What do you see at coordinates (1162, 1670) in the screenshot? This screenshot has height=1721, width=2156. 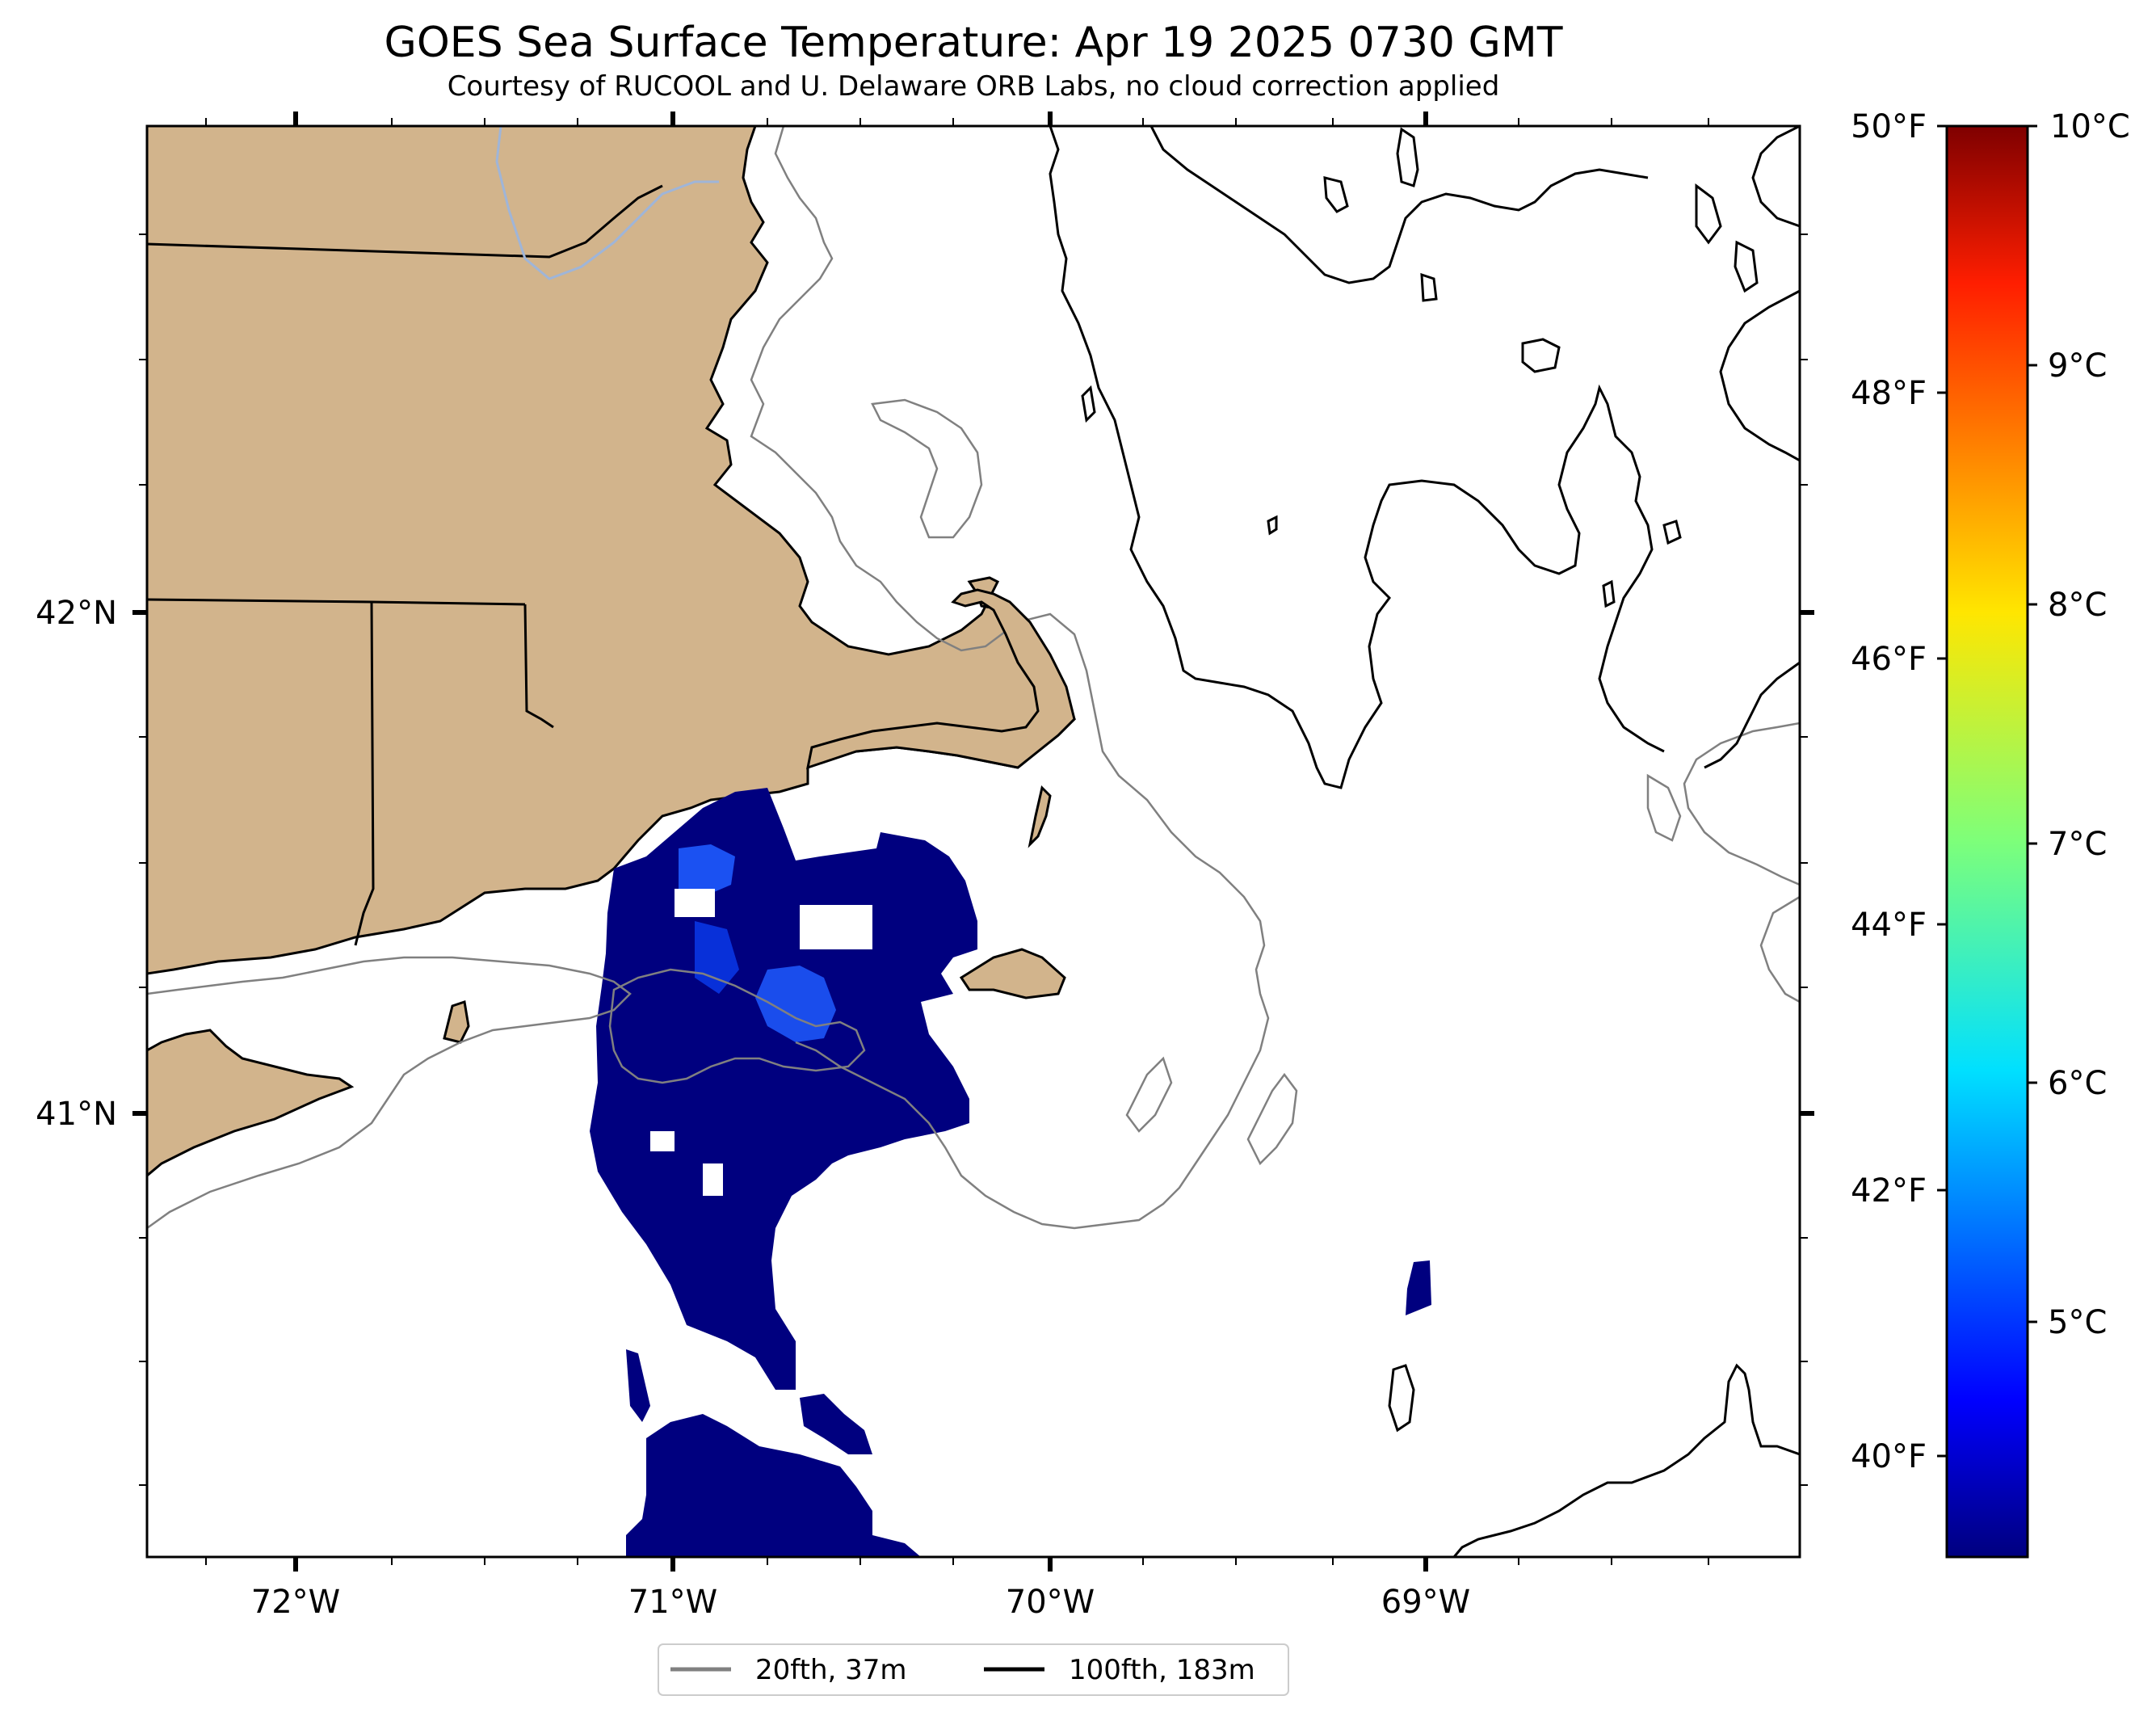 I see `legend-label-100fth: 100fth, 183m` at bounding box center [1162, 1670].